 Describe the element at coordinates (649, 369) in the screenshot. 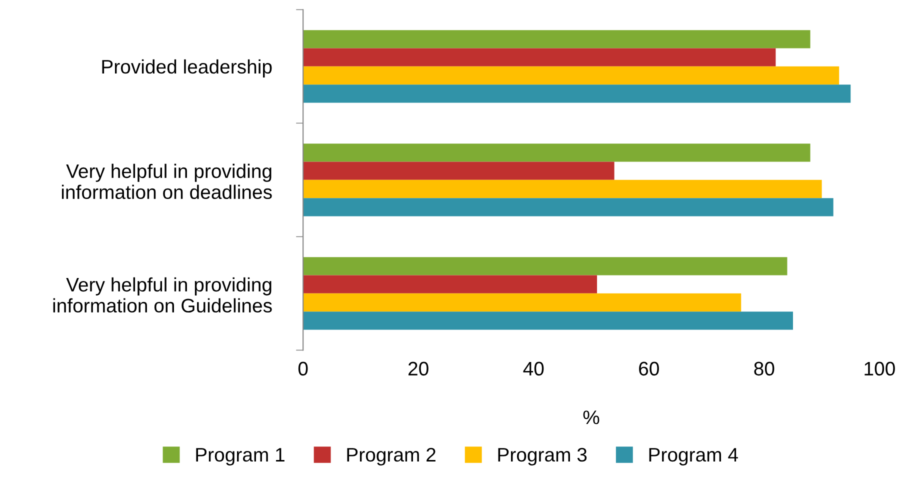

I see `x-tick-label: 60` at that location.